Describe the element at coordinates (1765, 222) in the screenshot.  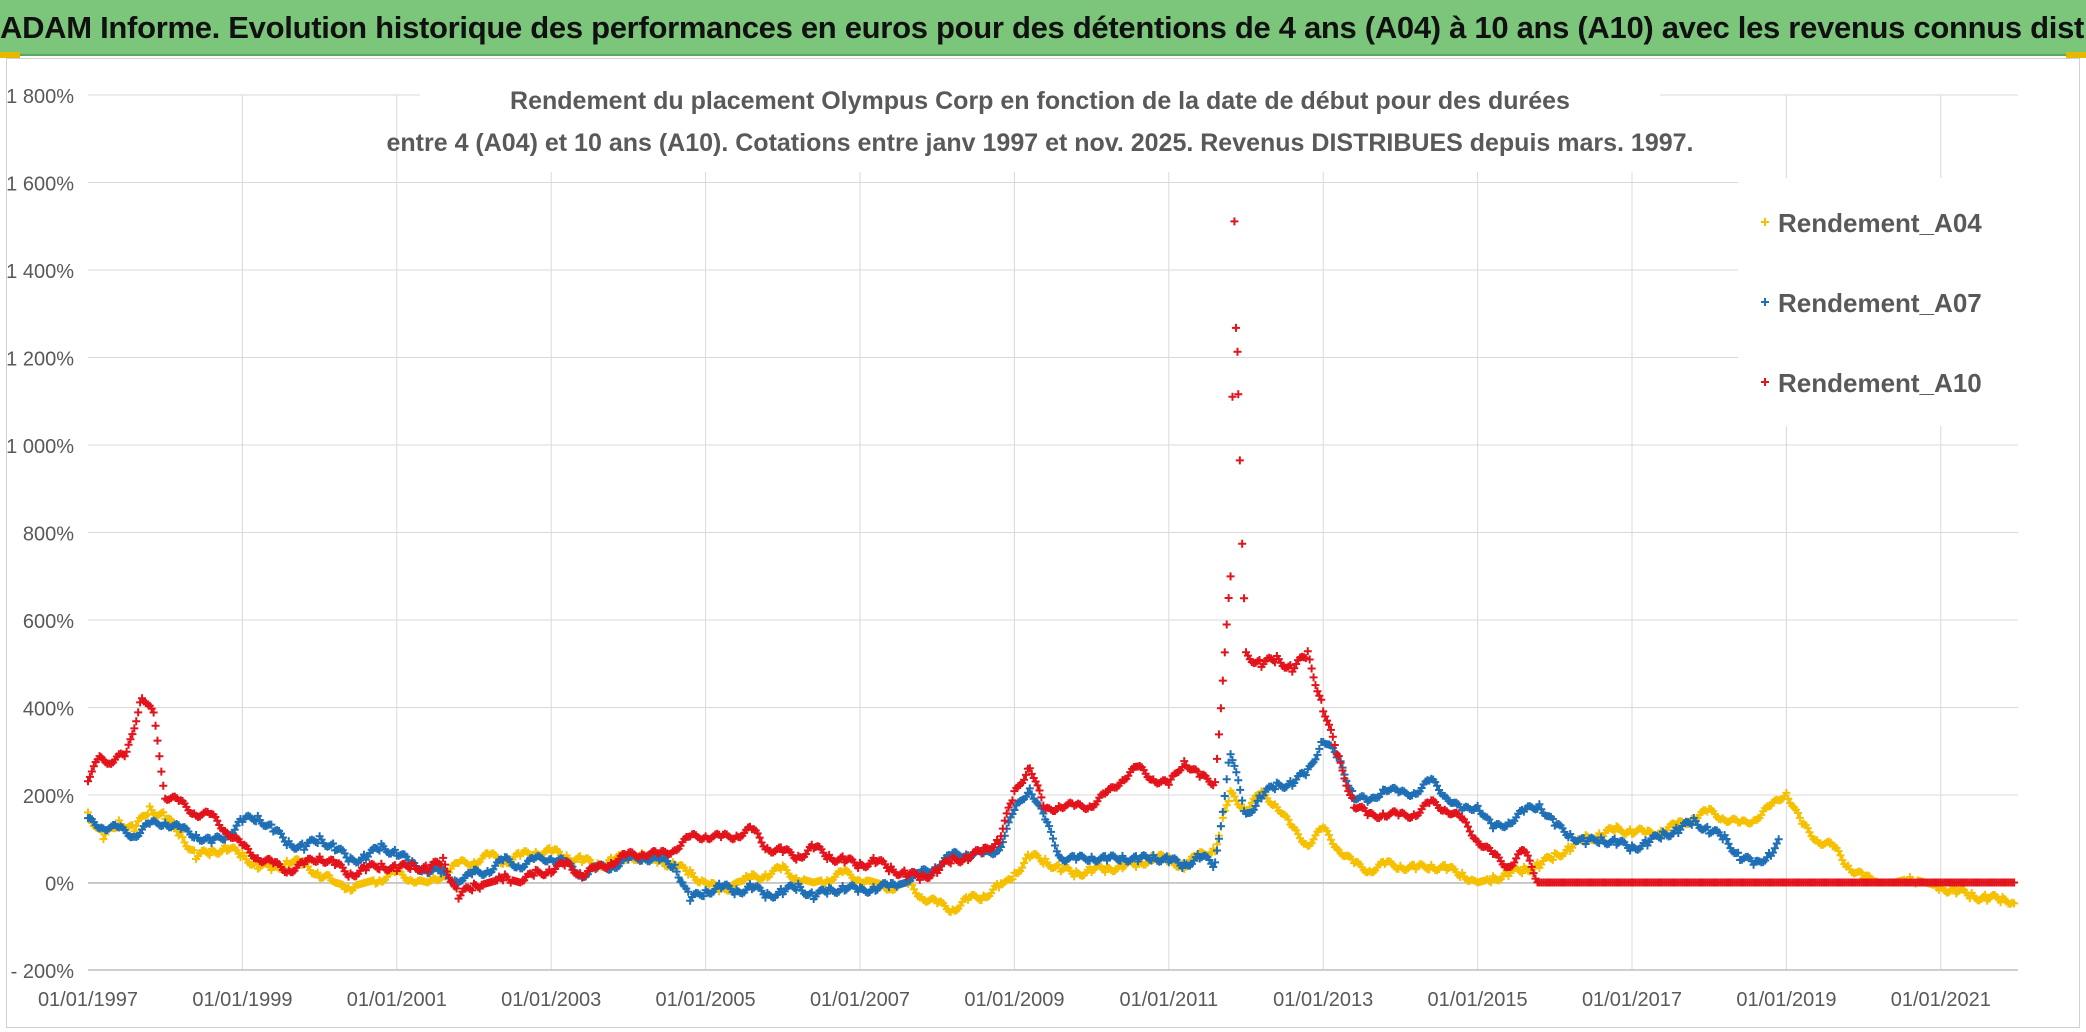
I see `legend-marker` at that location.